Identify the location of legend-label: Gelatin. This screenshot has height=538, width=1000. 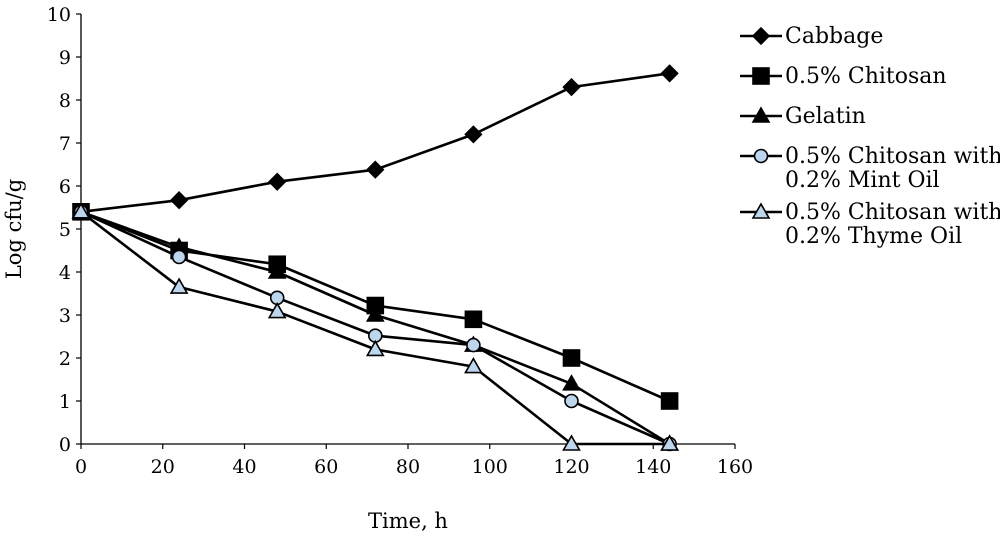
(825, 116).